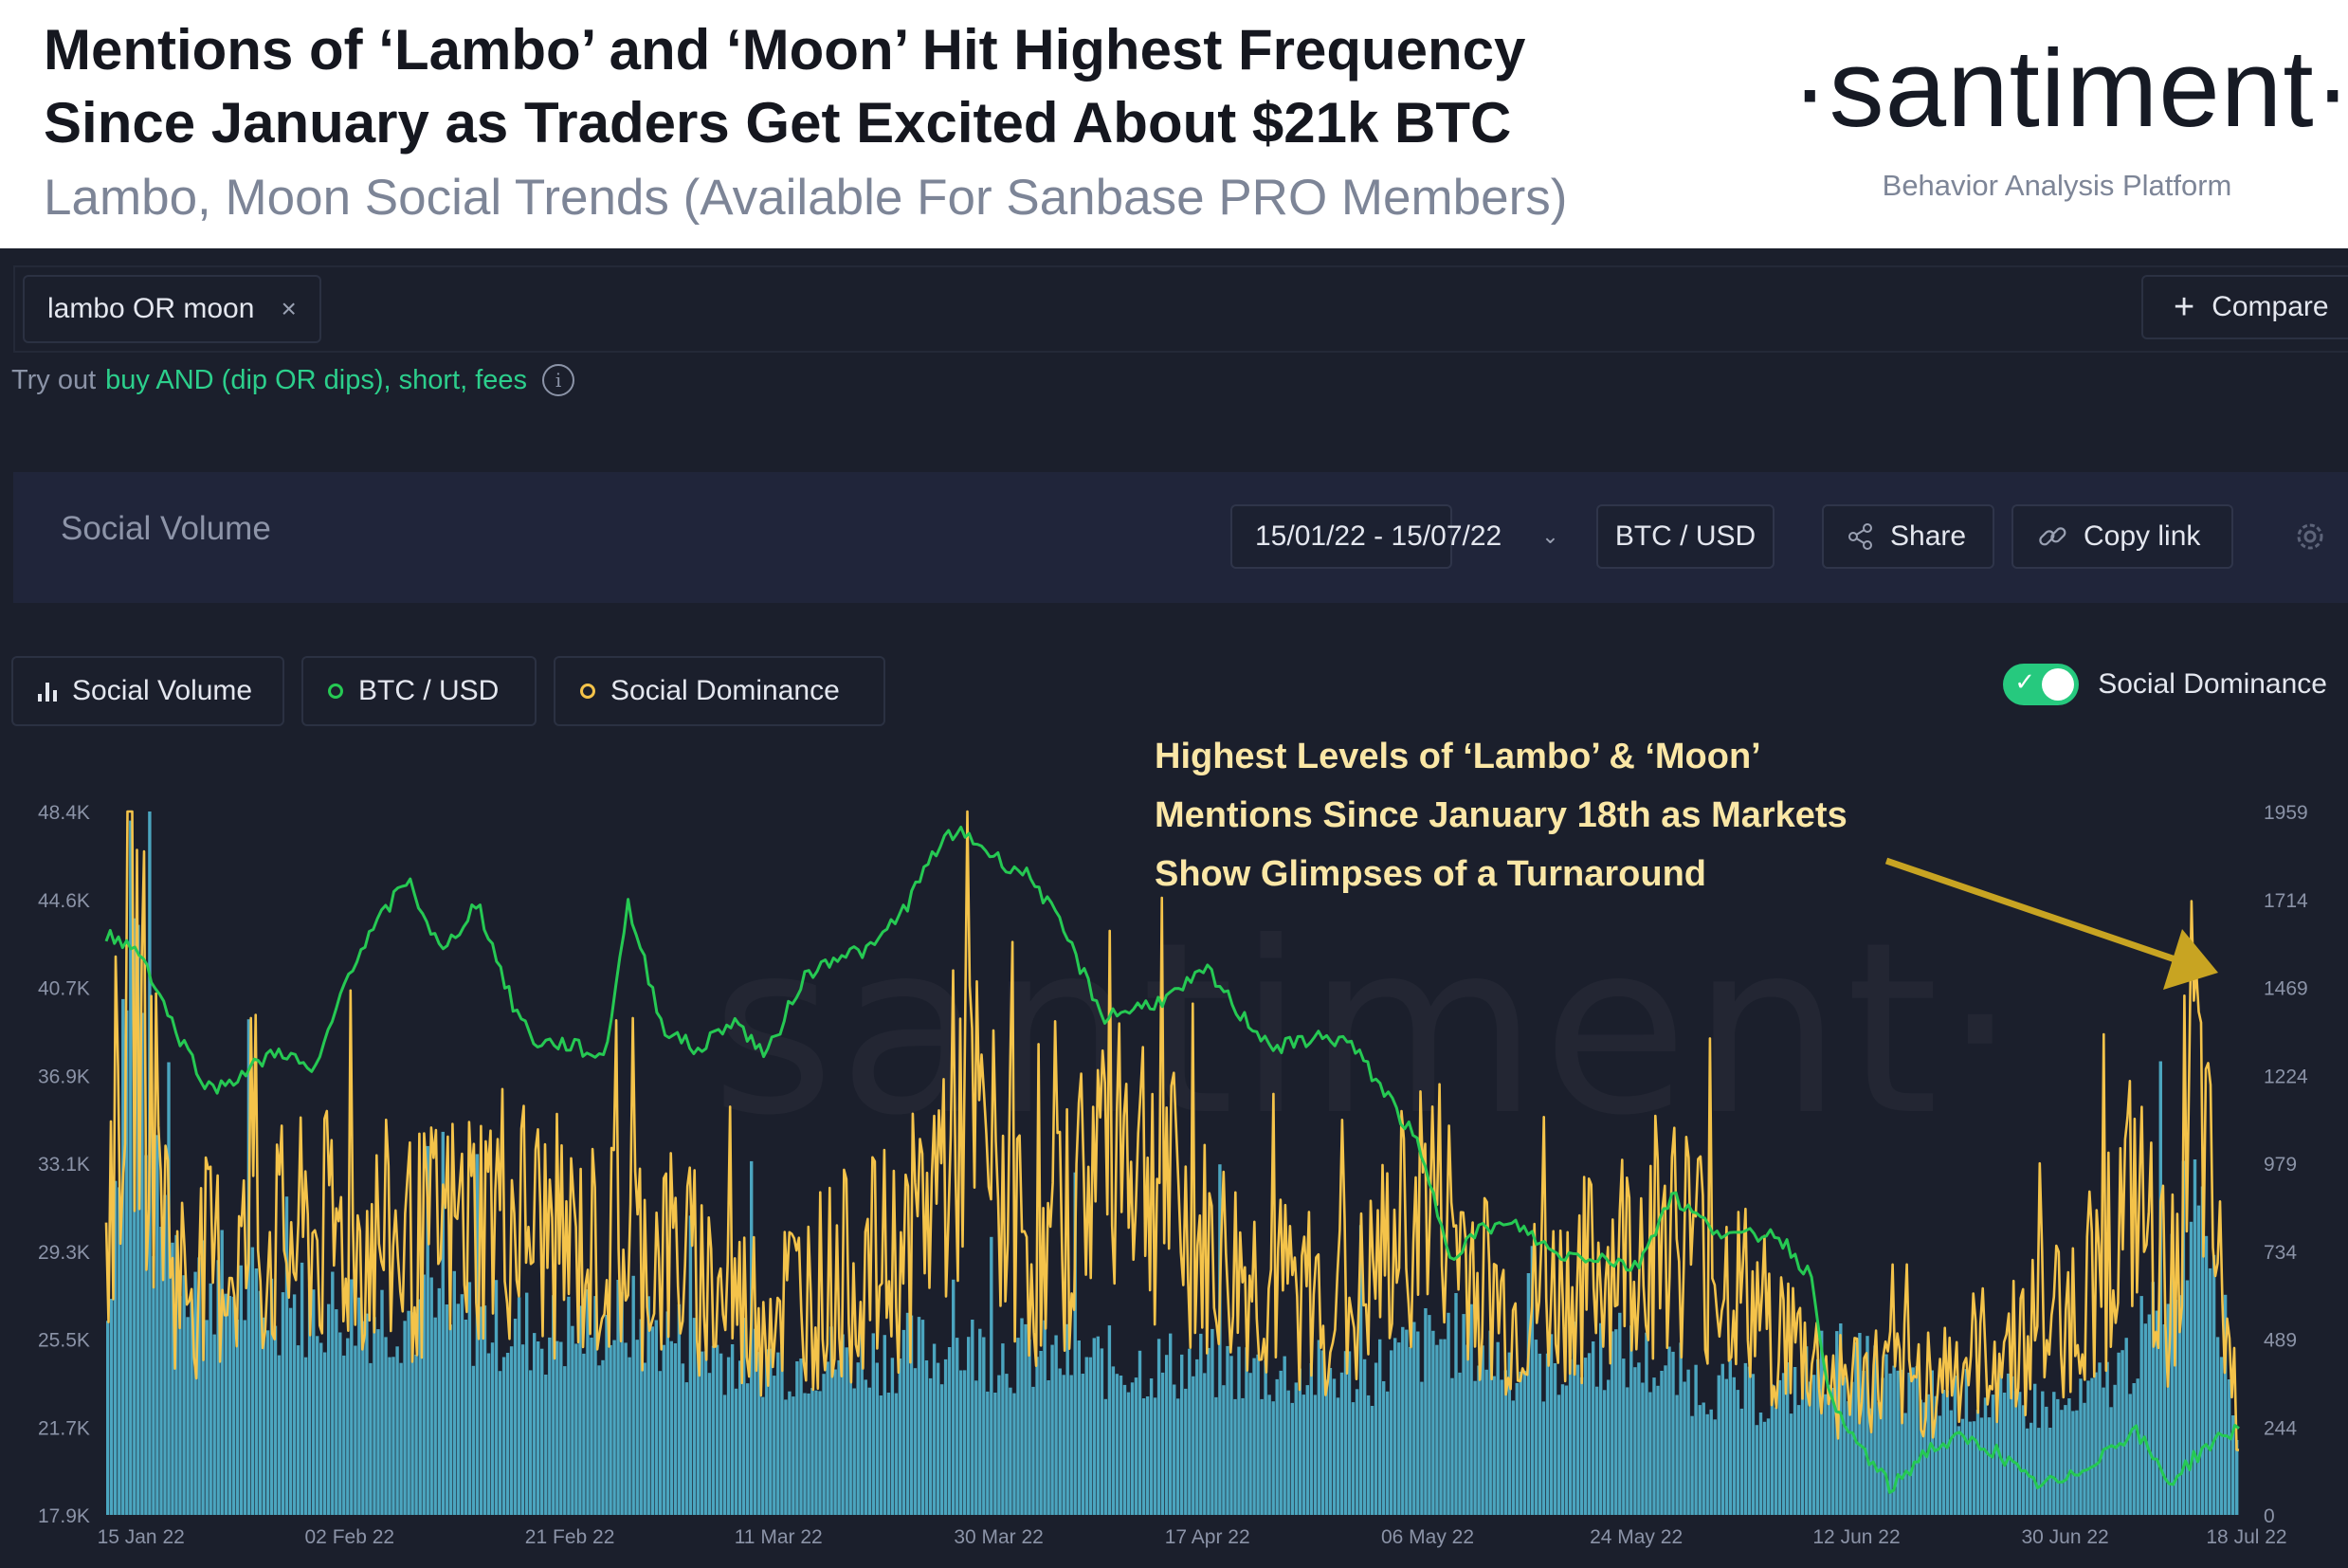 The image size is (2348, 1568). What do you see at coordinates (147, 691) in the screenshot?
I see `legend-social-volume: Social Volume` at bounding box center [147, 691].